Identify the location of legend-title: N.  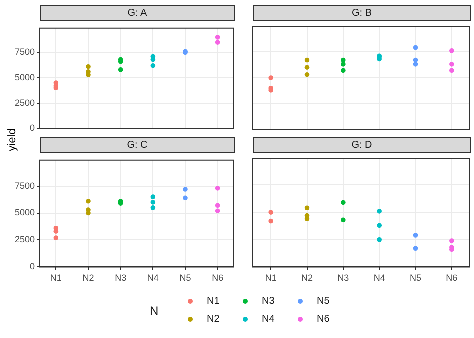
(154, 311).